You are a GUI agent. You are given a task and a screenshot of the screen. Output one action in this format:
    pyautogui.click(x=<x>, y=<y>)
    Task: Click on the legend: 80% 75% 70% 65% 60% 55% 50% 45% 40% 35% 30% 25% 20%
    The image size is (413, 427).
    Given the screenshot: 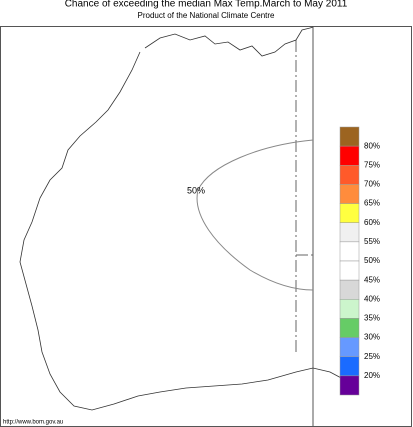 What is the action you would take?
    pyautogui.click(x=359, y=261)
    